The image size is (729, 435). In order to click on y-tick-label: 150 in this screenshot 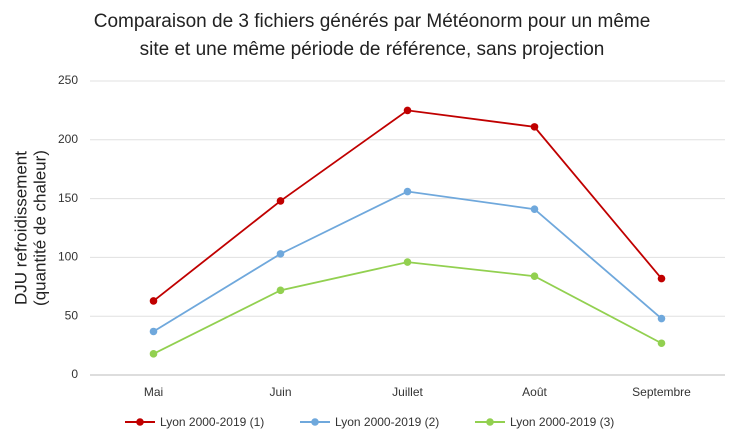, I will do `click(68, 198)`.